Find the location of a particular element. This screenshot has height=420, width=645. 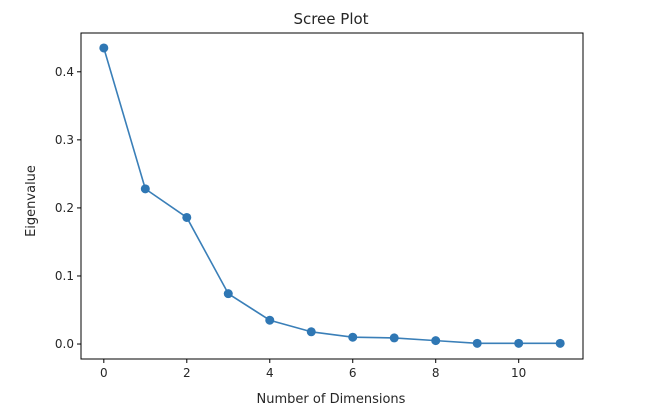

y-tick-label: 0.1 is located at coordinates (64, 276).